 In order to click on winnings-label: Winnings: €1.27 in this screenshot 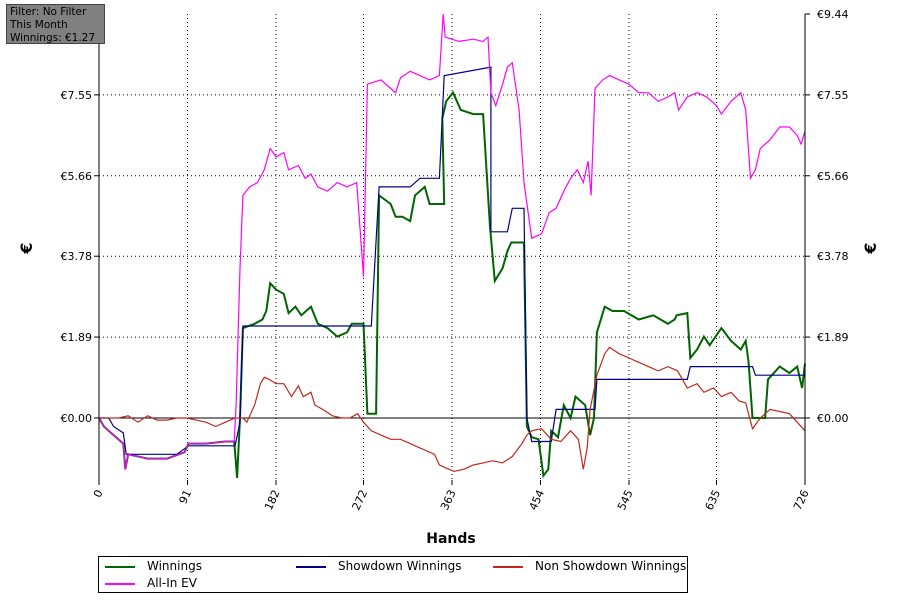, I will do `click(53, 38)`.